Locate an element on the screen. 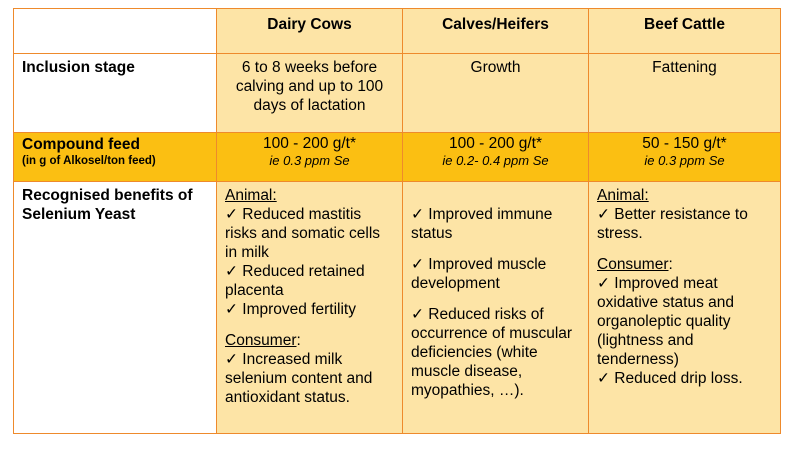 This screenshot has height=450, width=800. inclusion-stage-label: Inclusion stage is located at coordinates (115, 93).